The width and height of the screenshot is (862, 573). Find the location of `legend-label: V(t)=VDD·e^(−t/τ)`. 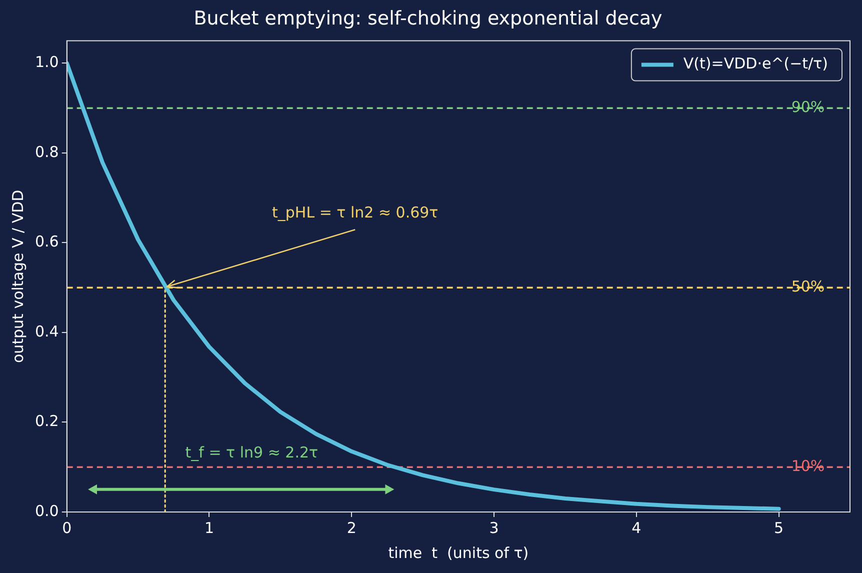

legend-label: V(t)=VDD·e^(−t/τ) is located at coordinates (755, 63).